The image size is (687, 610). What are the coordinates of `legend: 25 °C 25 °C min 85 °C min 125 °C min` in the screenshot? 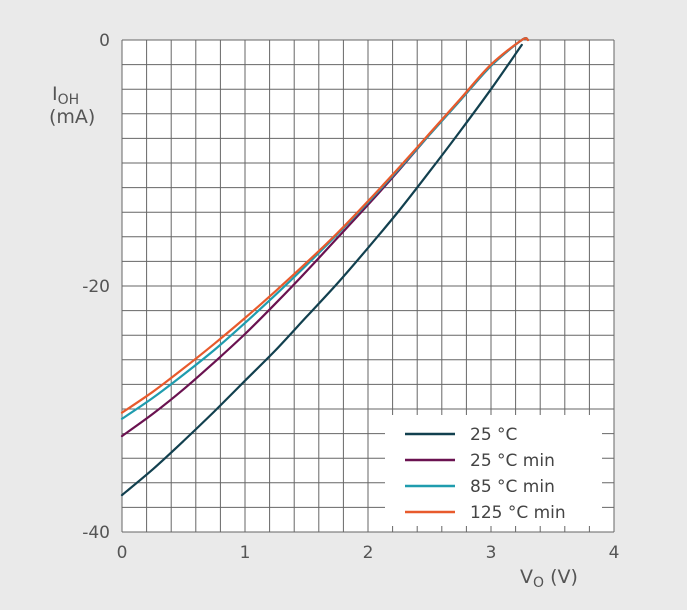 It's located at (493, 470).